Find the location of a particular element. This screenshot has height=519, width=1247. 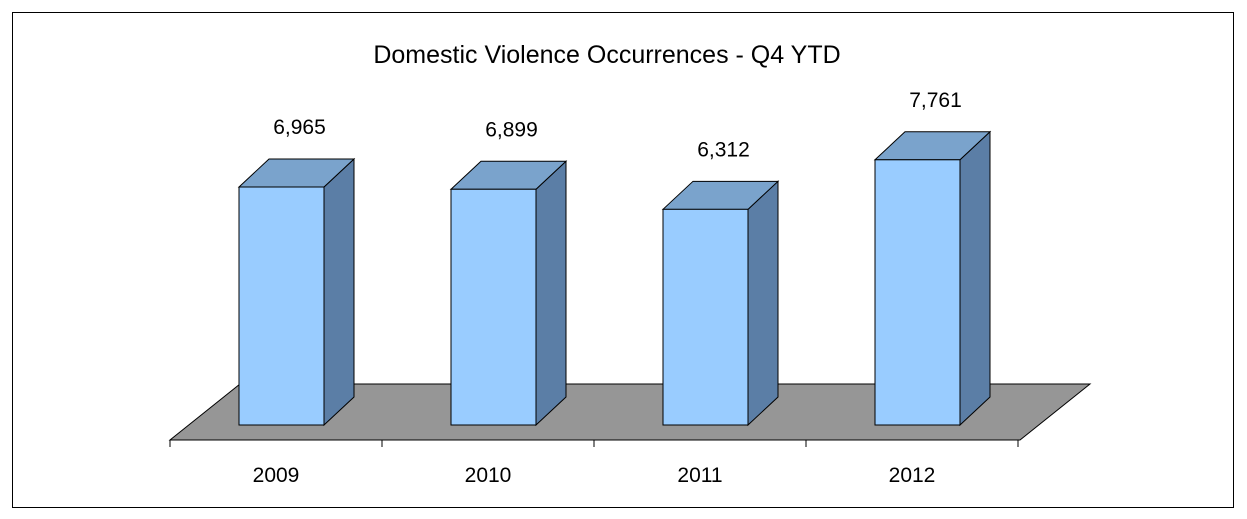

x-tick-label: 2010 is located at coordinates (488, 475).